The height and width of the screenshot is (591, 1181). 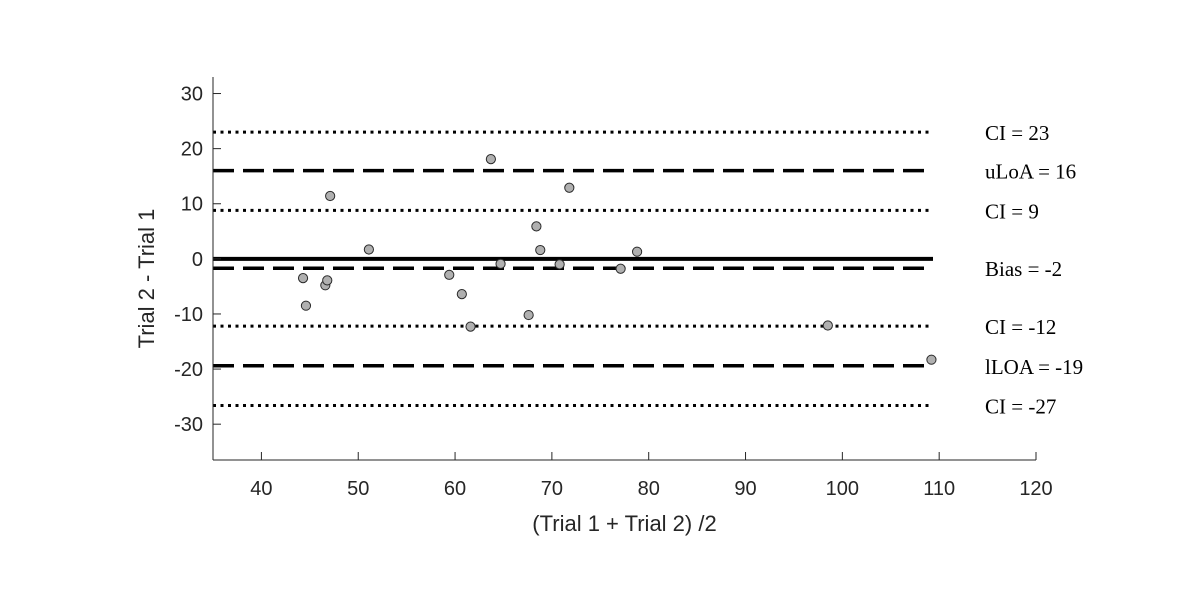 What do you see at coordinates (1034, 367) in the screenshot?
I see `lower-loa-label: lLOA = -19` at bounding box center [1034, 367].